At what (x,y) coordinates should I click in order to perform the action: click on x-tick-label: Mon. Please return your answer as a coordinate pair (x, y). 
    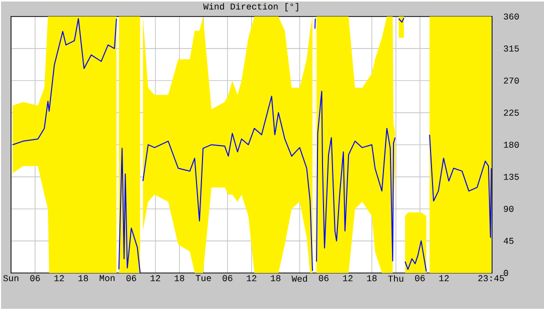
    Looking at the image, I should click on (107, 278).